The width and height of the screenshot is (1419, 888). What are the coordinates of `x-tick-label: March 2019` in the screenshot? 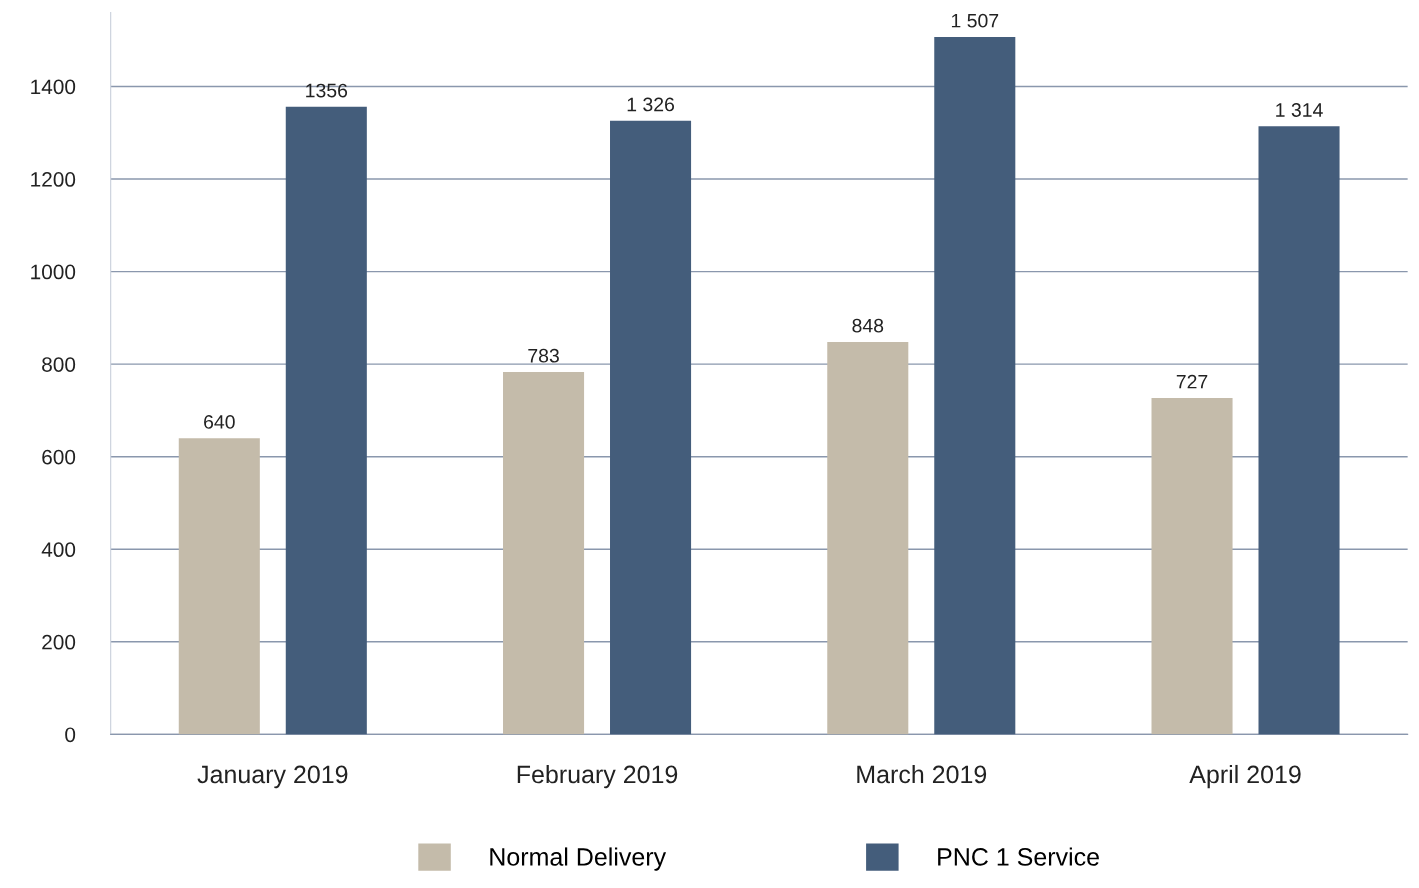 It's located at (922, 774).